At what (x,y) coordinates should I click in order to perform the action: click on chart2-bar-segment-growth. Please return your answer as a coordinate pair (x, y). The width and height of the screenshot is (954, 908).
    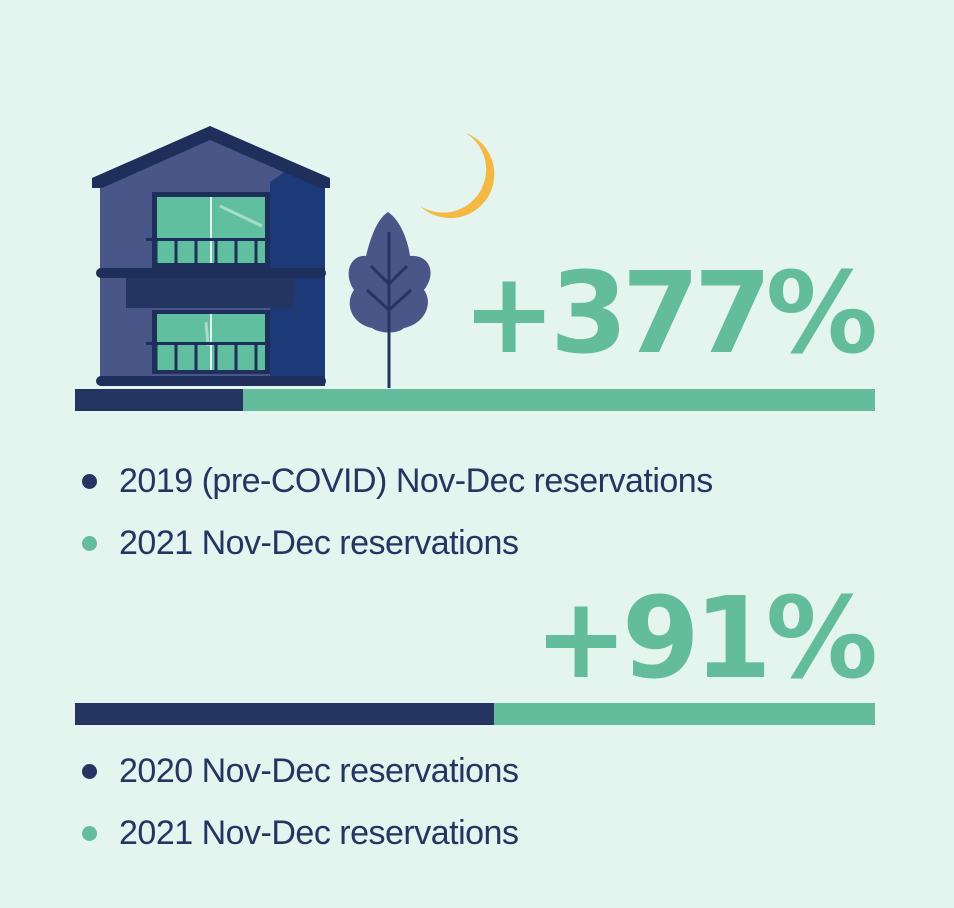
    Looking at the image, I should click on (684, 714).